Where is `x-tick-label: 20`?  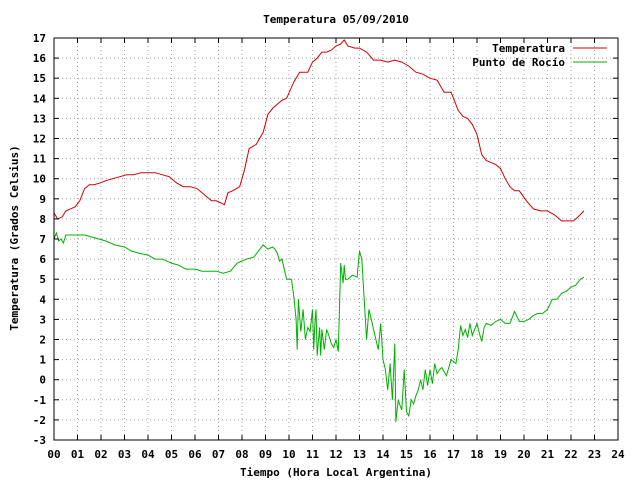
x-tick-label: 20 is located at coordinates (523, 454).